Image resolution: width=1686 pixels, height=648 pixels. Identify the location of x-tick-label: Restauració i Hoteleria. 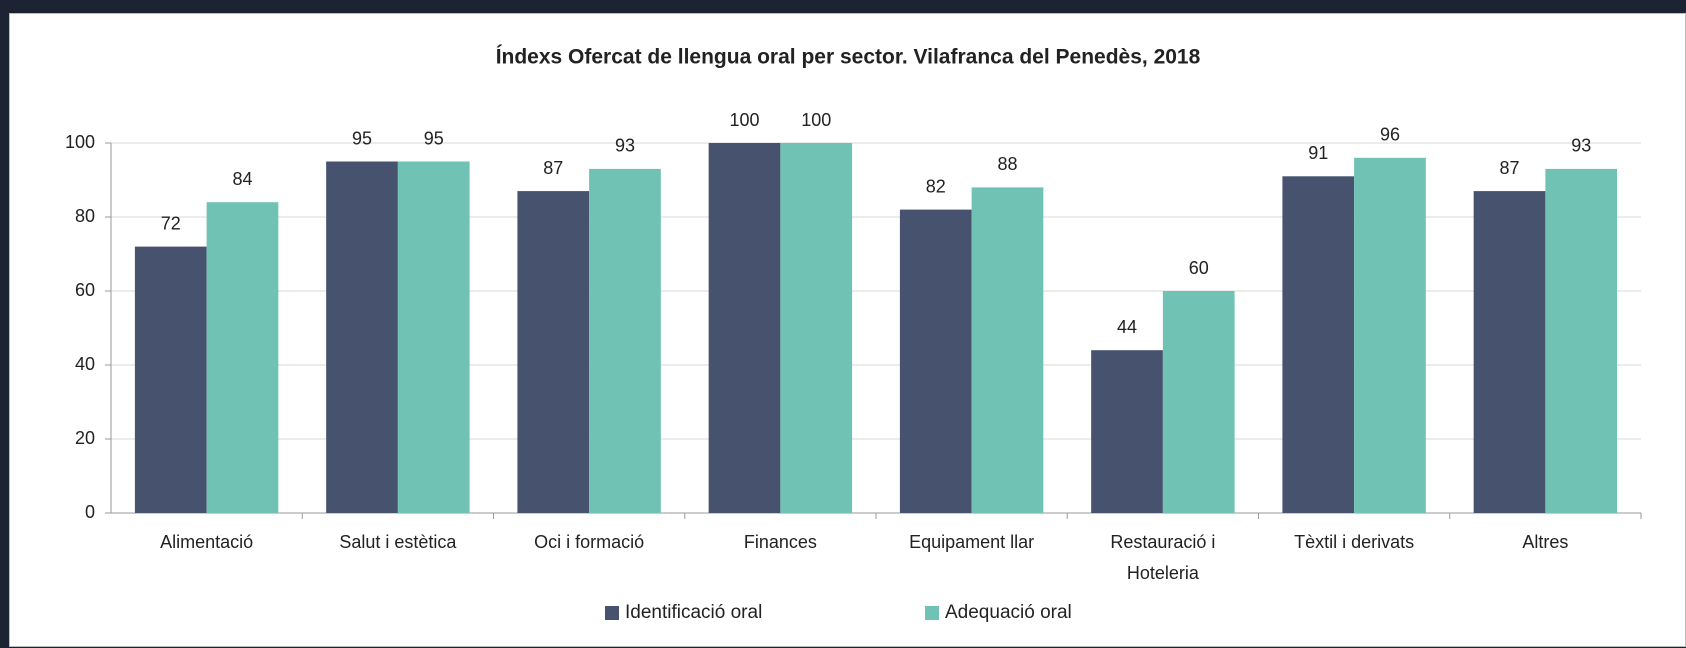
(1163, 557).